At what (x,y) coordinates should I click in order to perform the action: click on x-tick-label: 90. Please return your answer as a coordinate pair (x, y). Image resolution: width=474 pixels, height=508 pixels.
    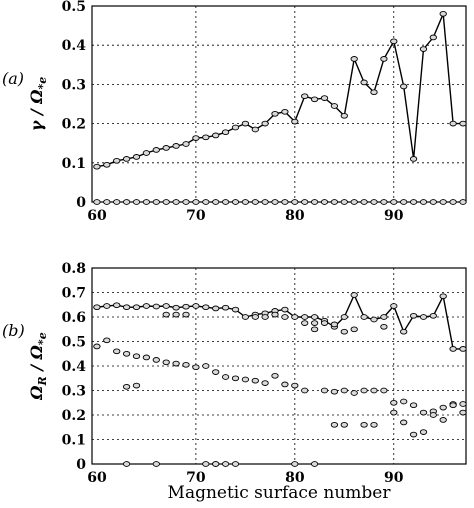
    Looking at the image, I should click on (394, 216).